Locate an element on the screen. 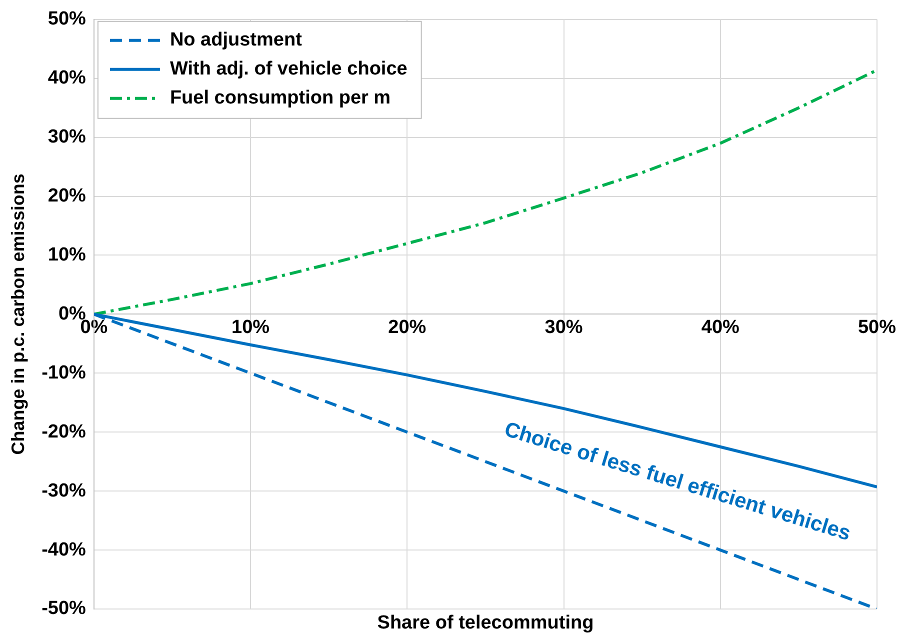 This screenshot has width=899, height=635. x-axis-title: Share of telecommuting is located at coordinates (485, 623).